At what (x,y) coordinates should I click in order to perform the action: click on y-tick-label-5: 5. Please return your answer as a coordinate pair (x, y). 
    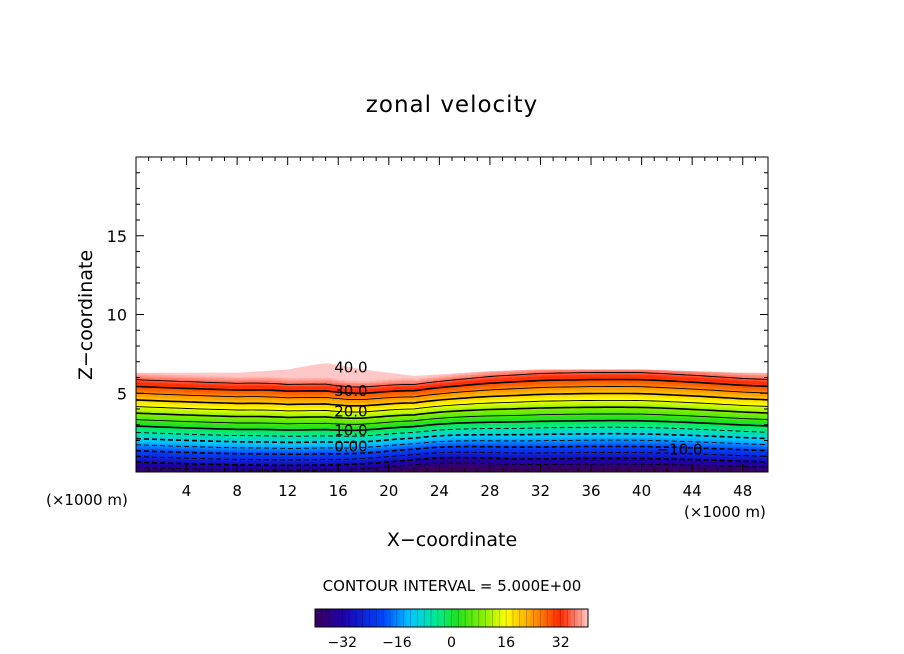
    Looking at the image, I should click on (122, 393).